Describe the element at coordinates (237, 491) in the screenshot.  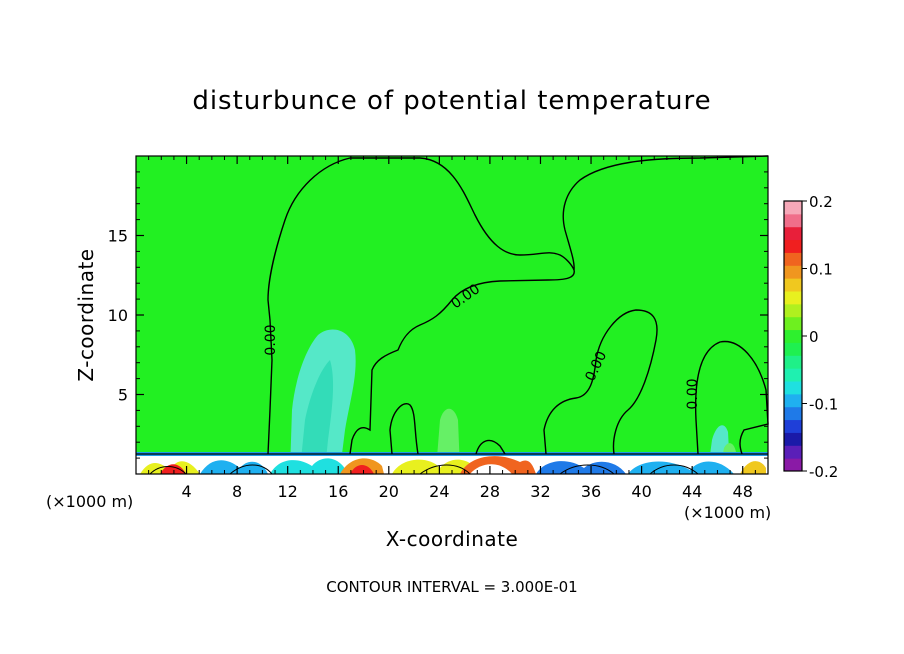
I see `x-tick-label: 8` at that location.